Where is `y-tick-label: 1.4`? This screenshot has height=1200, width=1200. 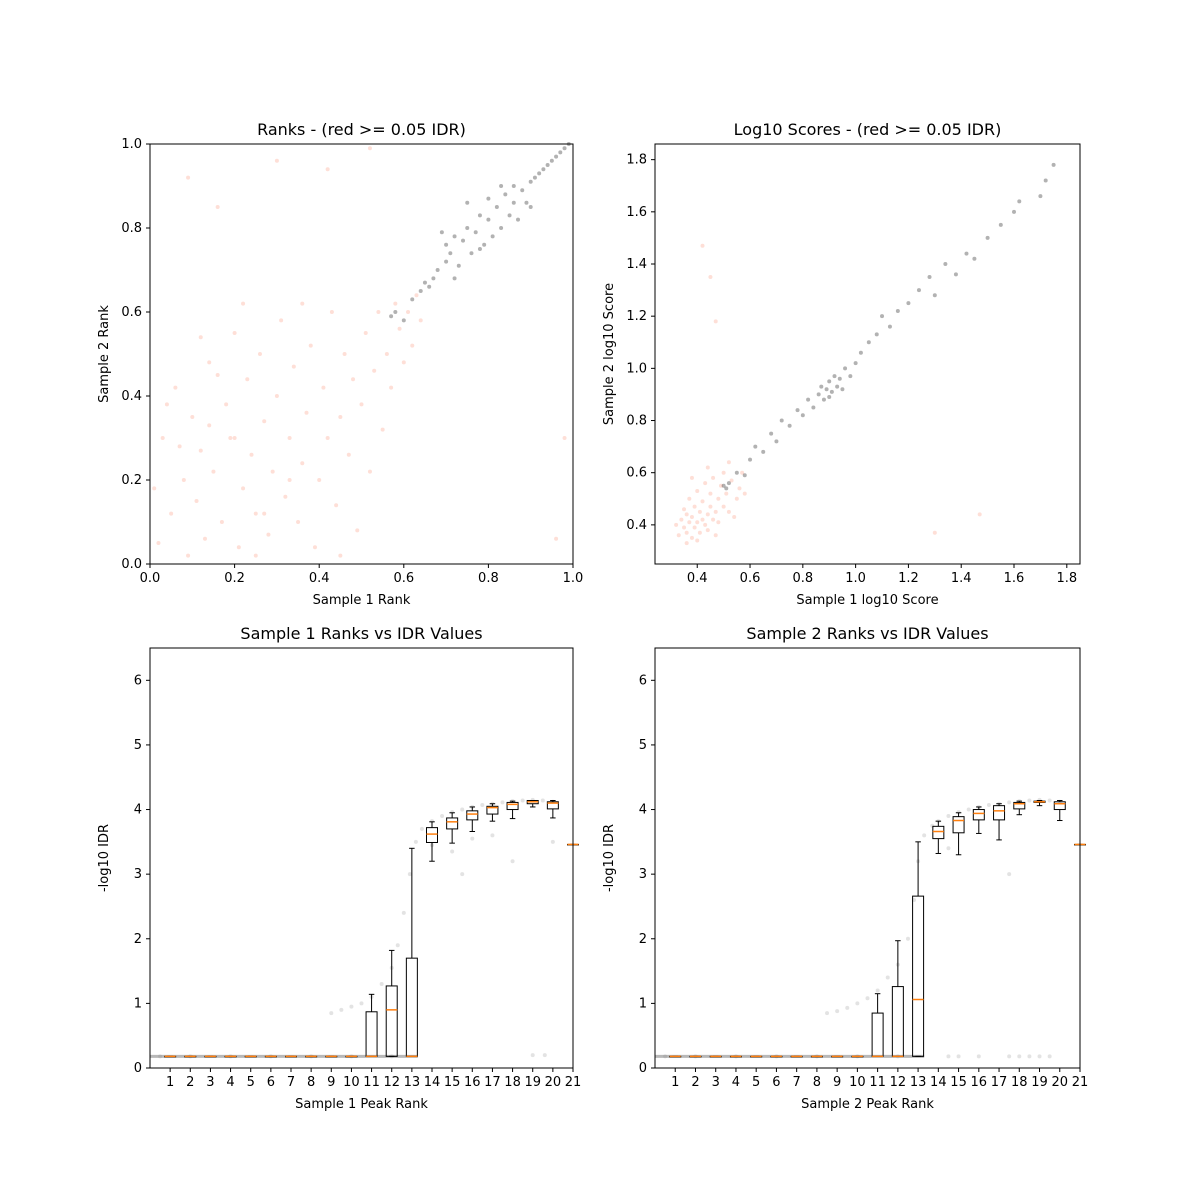 y-tick-label: 1.4 is located at coordinates (636, 264).